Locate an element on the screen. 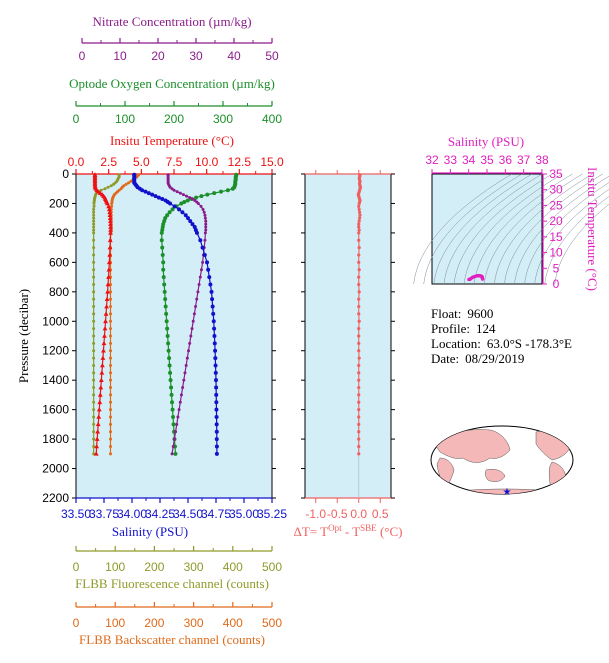 The height and width of the screenshot is (663, 609). fluorescence-tick-label: 300 is located at coordinates (194, 567).